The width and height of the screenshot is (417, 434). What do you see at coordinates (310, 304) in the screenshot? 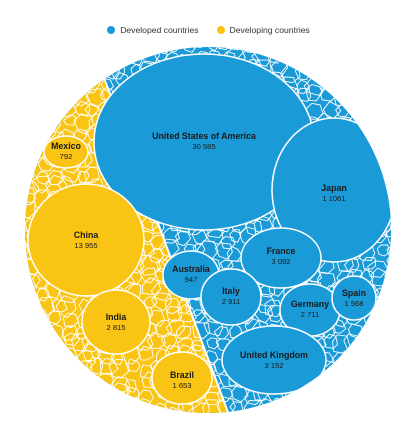
I see `label-germany: Germany` at bounding box center [310, 304].